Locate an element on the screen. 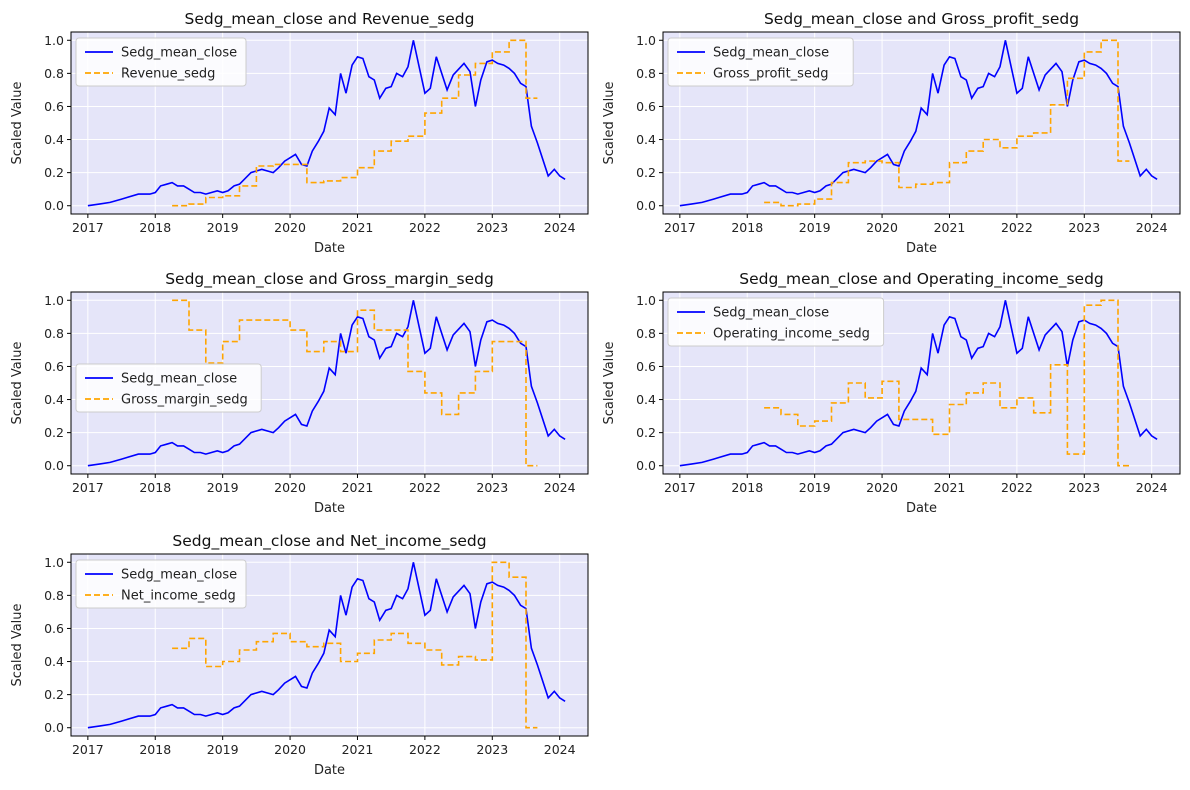 The image size is (1190, 790). legend-entry: Gross_profit_sedg is located at coordinates (770, 74).